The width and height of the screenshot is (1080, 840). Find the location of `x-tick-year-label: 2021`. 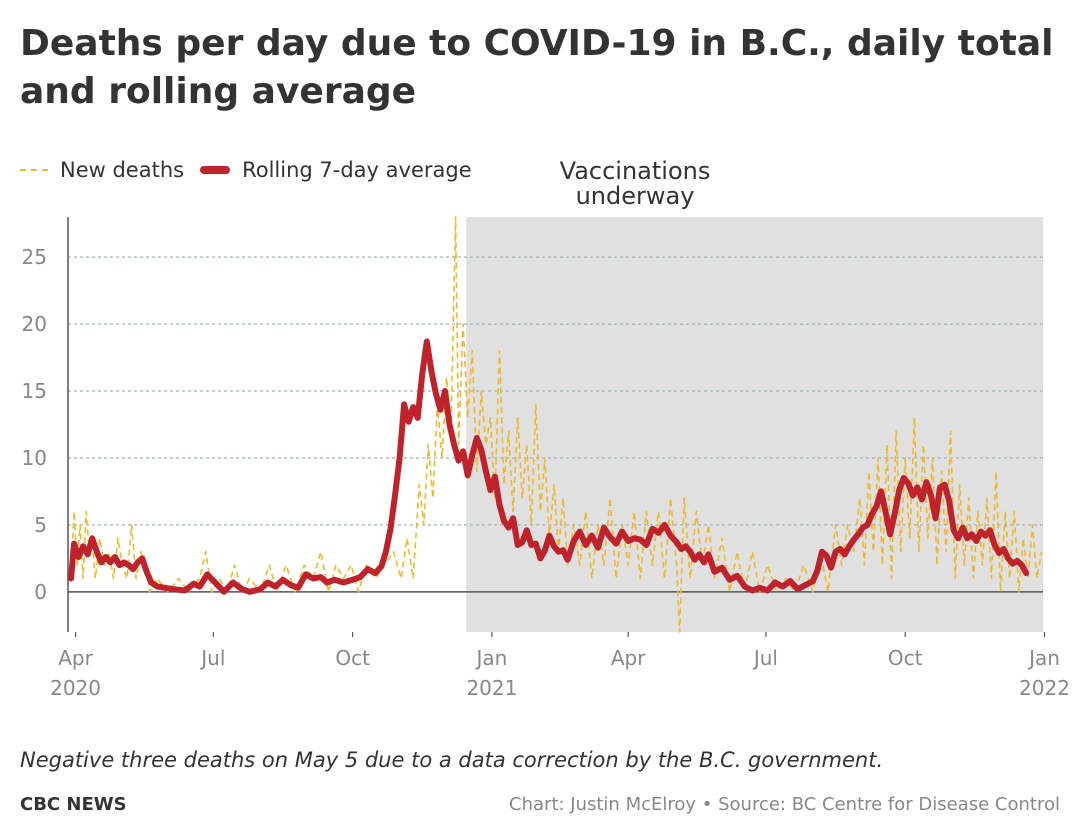

x-tick-year-label: 2021 is located at coordinates (491, 688).